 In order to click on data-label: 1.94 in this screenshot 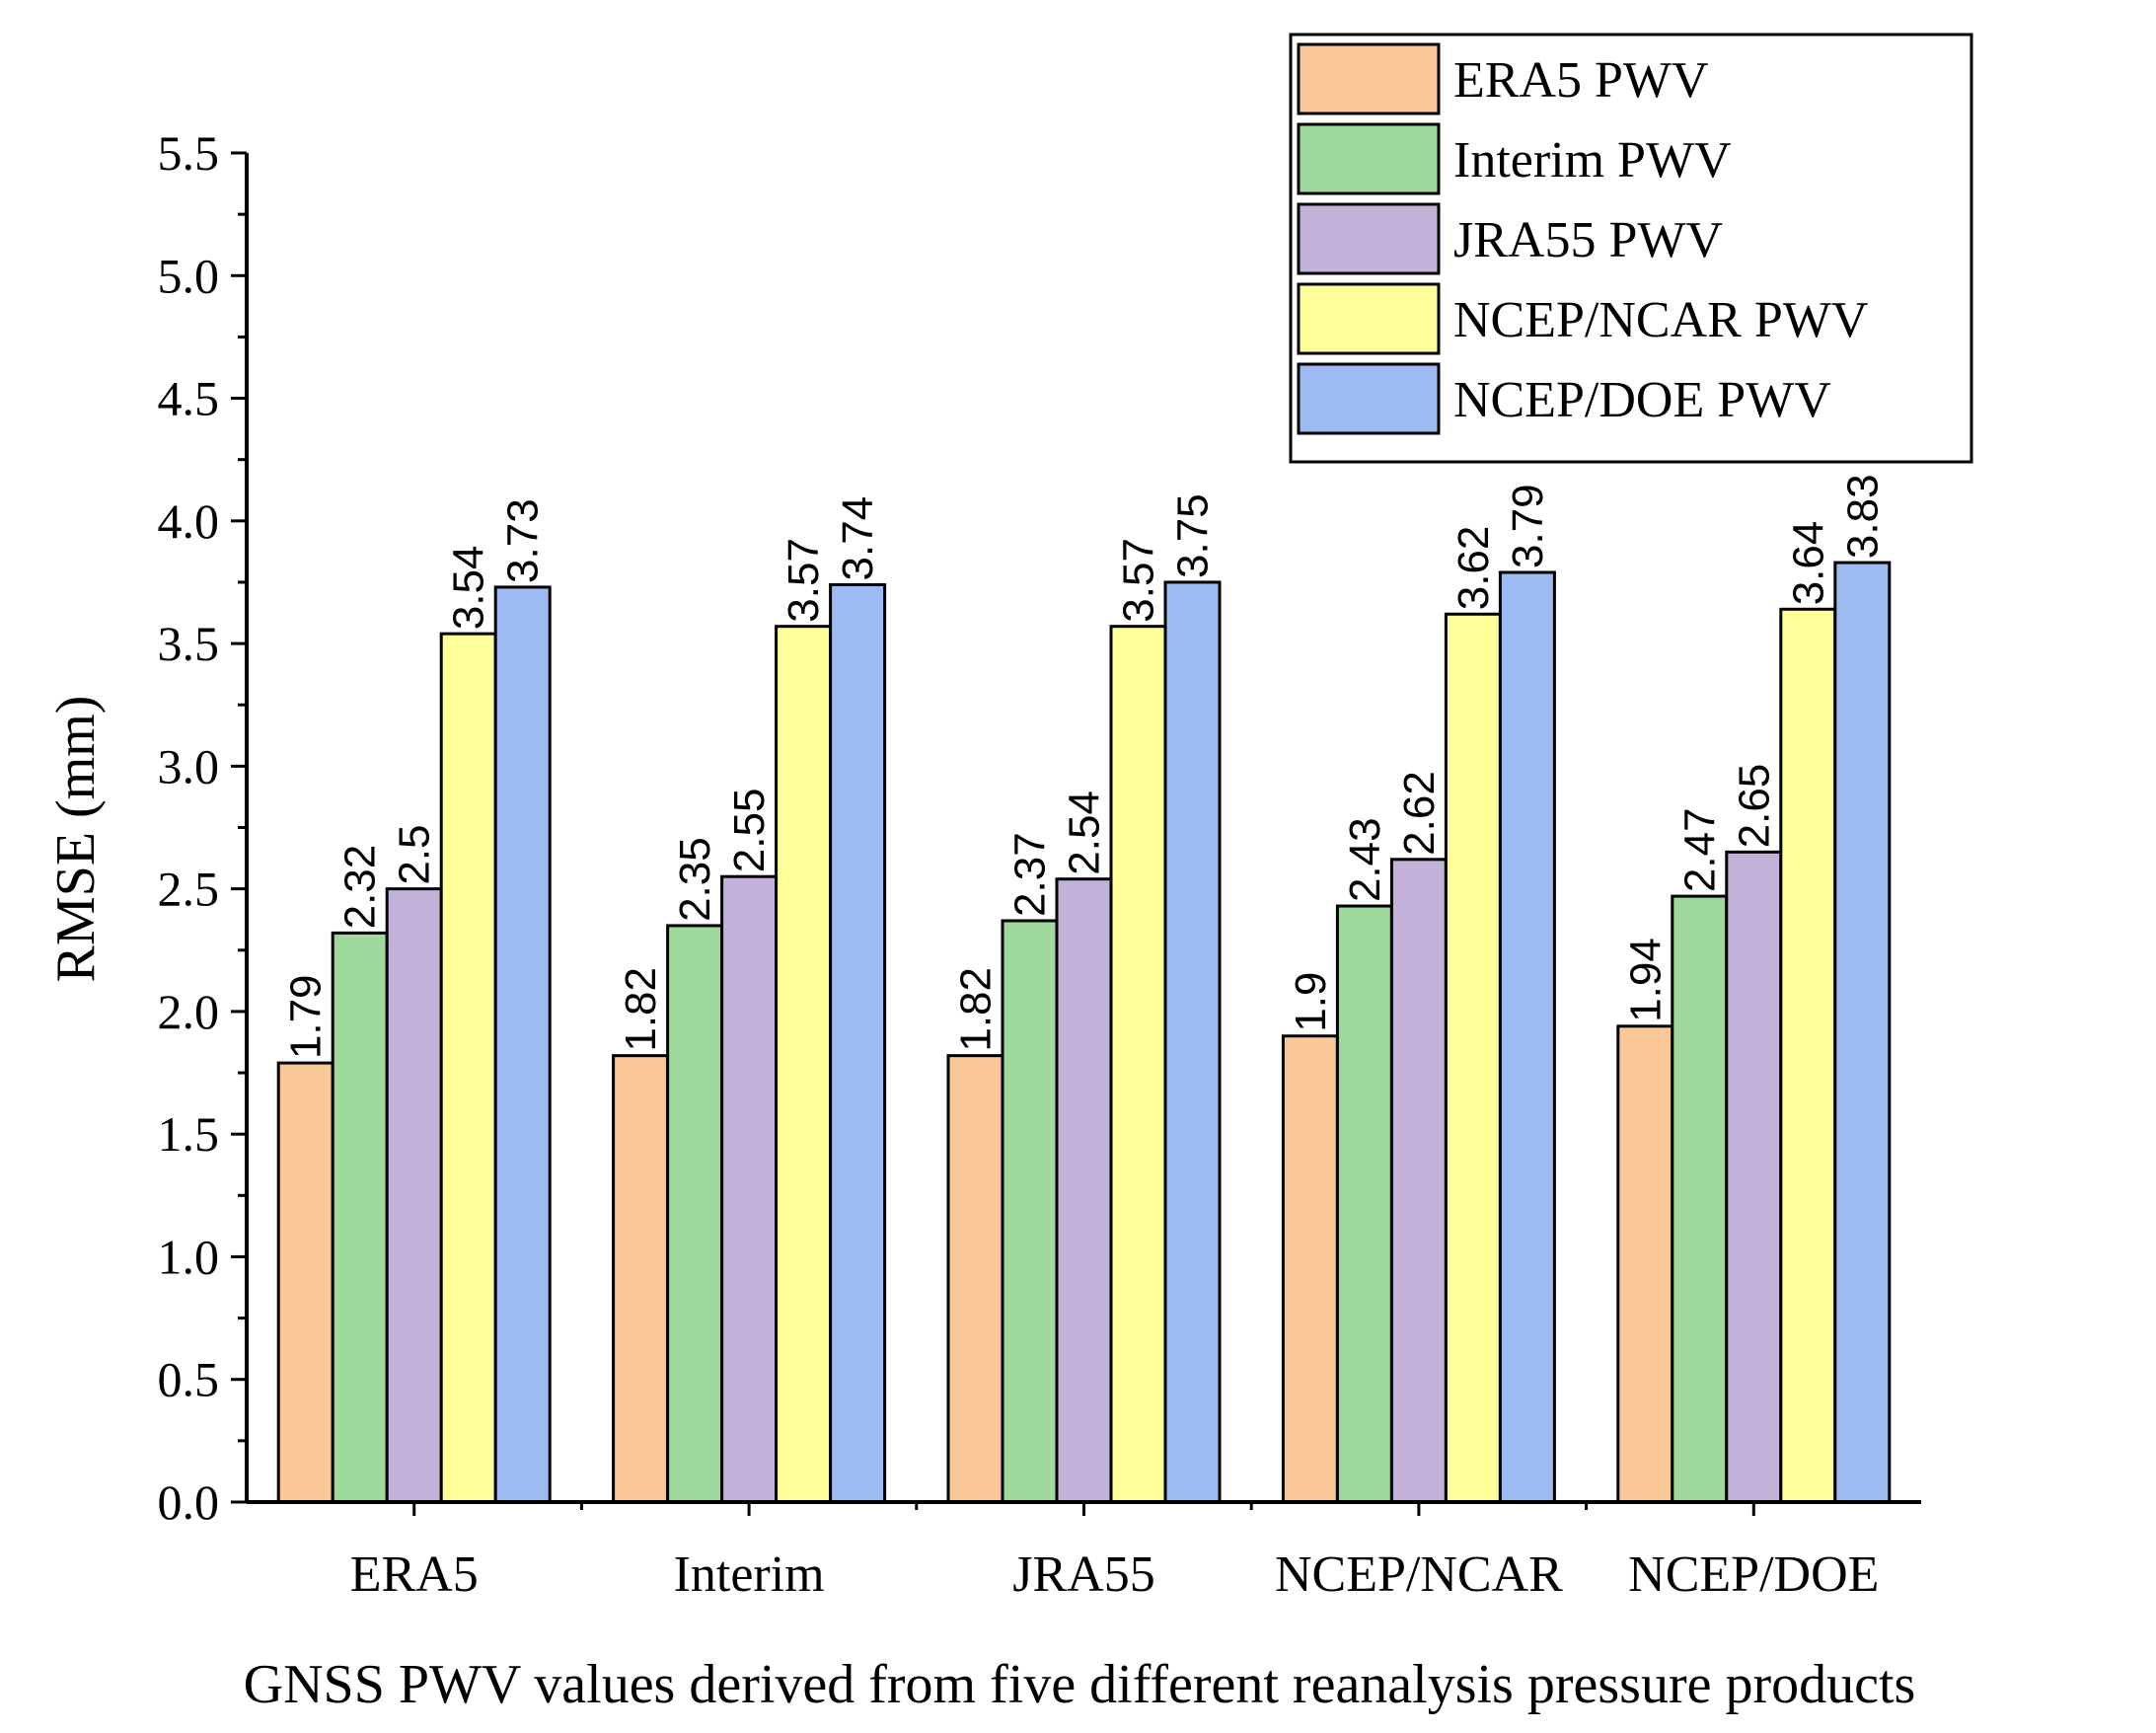, I will do `click(1645, 980)`.